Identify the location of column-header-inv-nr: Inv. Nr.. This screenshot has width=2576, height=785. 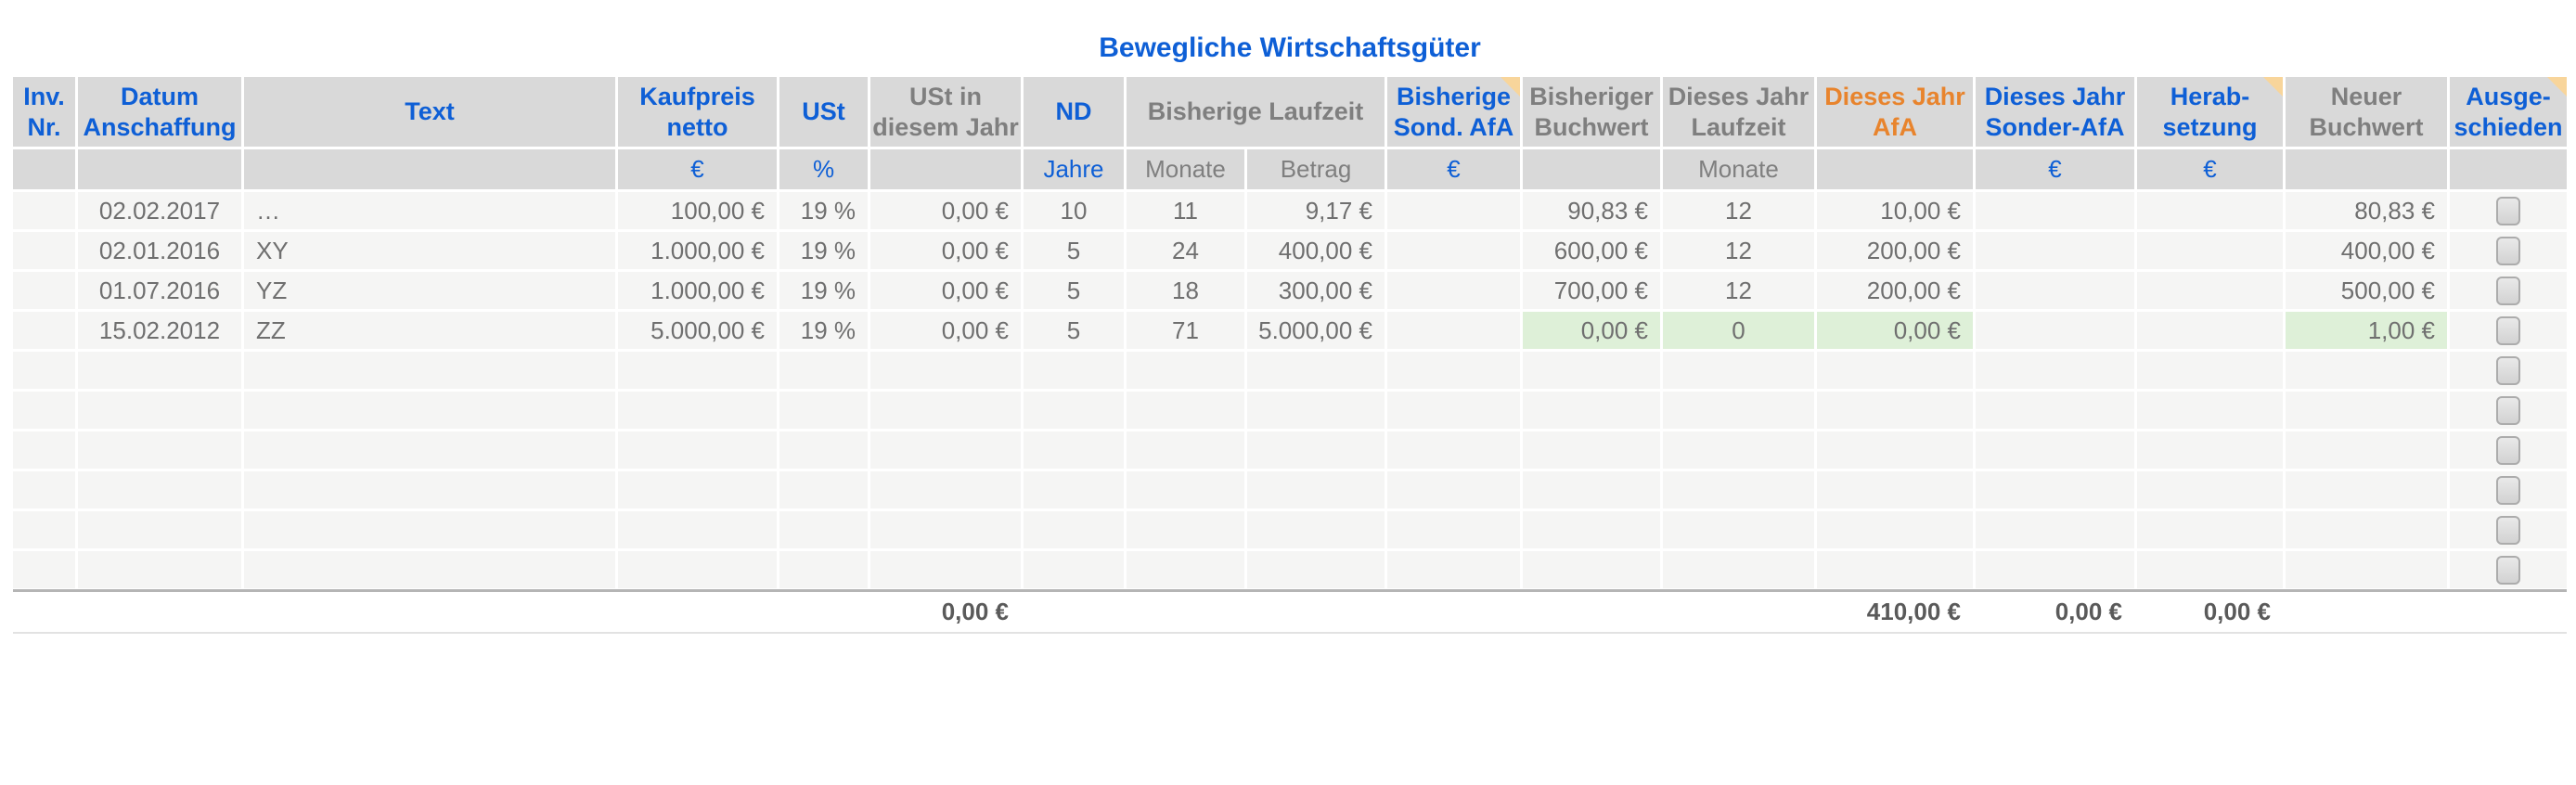
(44, 112).